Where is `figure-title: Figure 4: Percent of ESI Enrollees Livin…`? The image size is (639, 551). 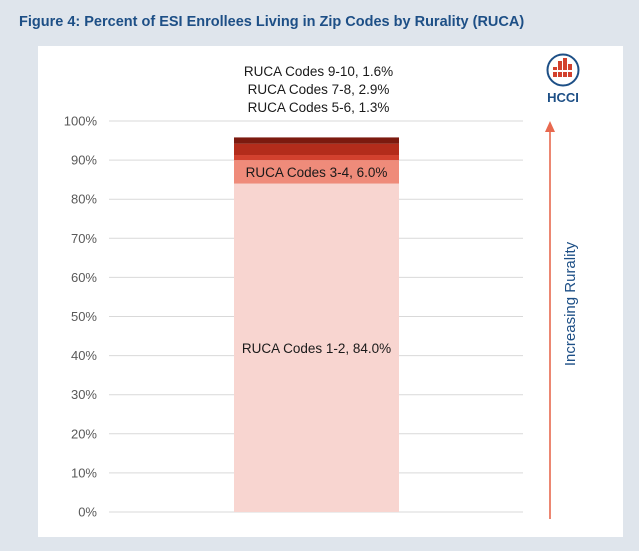 figure-title: Figure 4: Percent of ESI Enrollees Livin… is located at coordinates (272, 22).